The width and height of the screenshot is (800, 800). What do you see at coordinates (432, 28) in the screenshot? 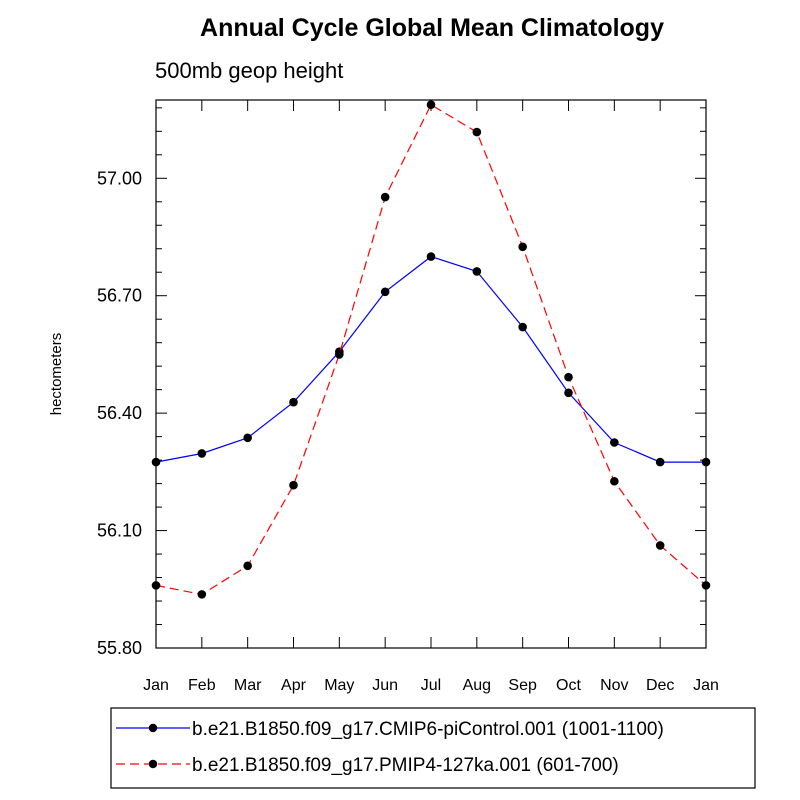
I see `chart-title: Annual Cycle Global Mean Climatology` at bounding box center [432, 28].